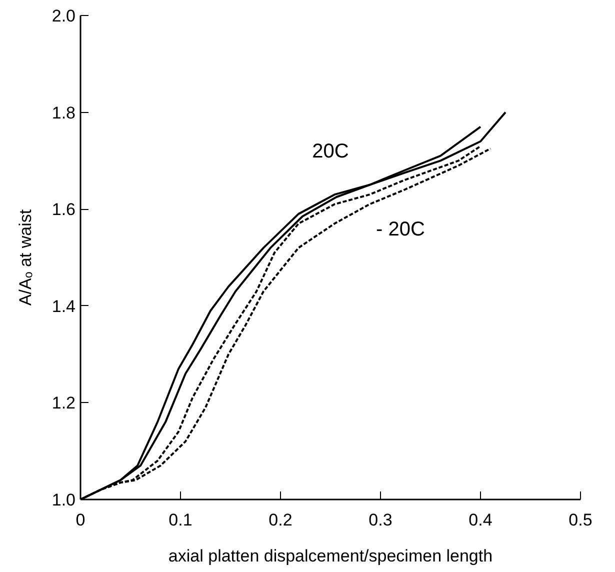  I want to click on y-axis-title: A/Aₒ at waist, so click(25, 257).